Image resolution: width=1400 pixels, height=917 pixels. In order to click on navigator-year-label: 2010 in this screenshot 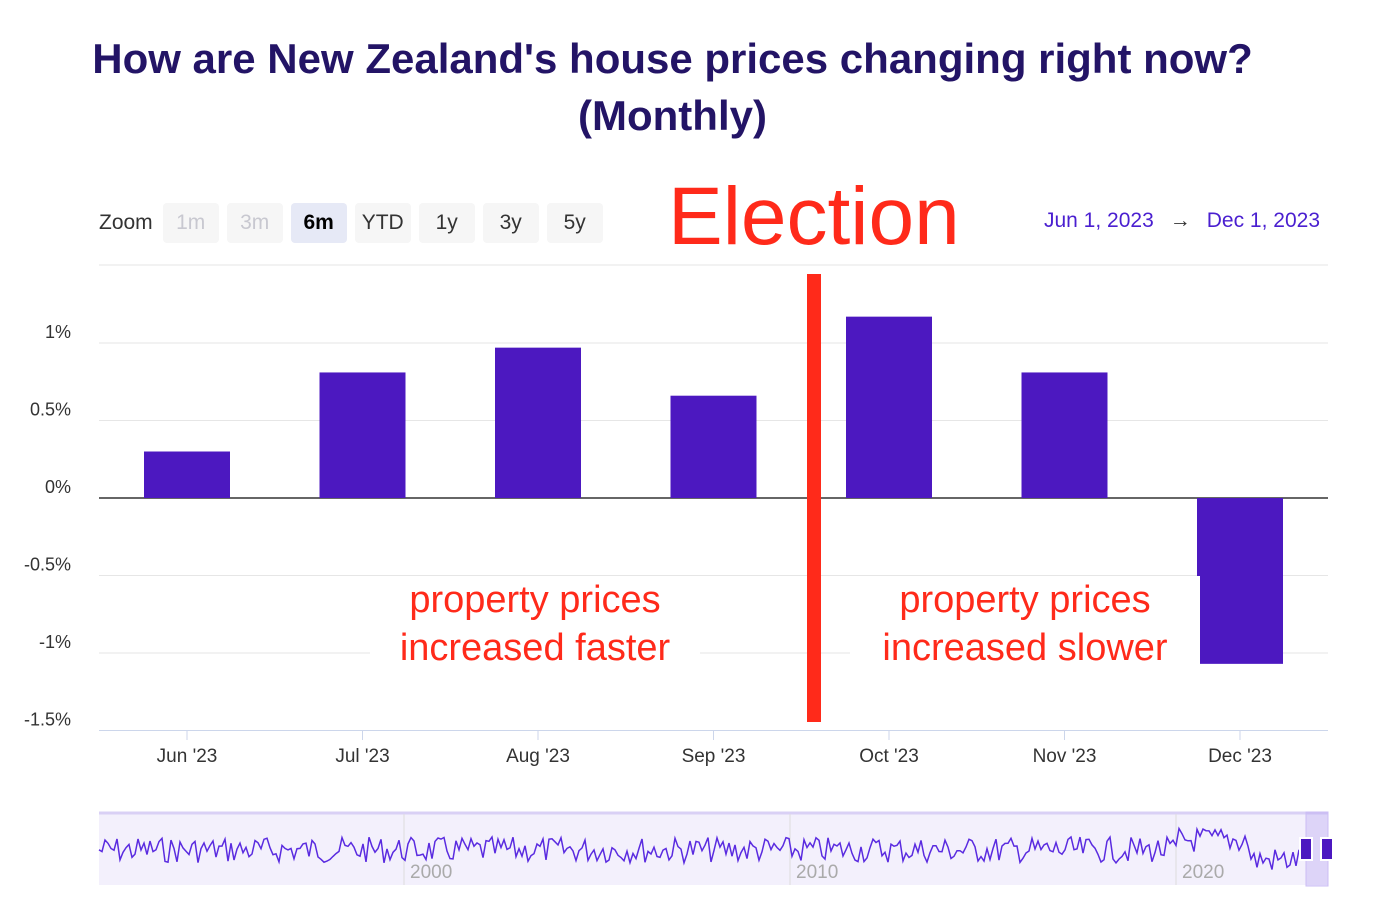, I will do `click(817, 872)`.